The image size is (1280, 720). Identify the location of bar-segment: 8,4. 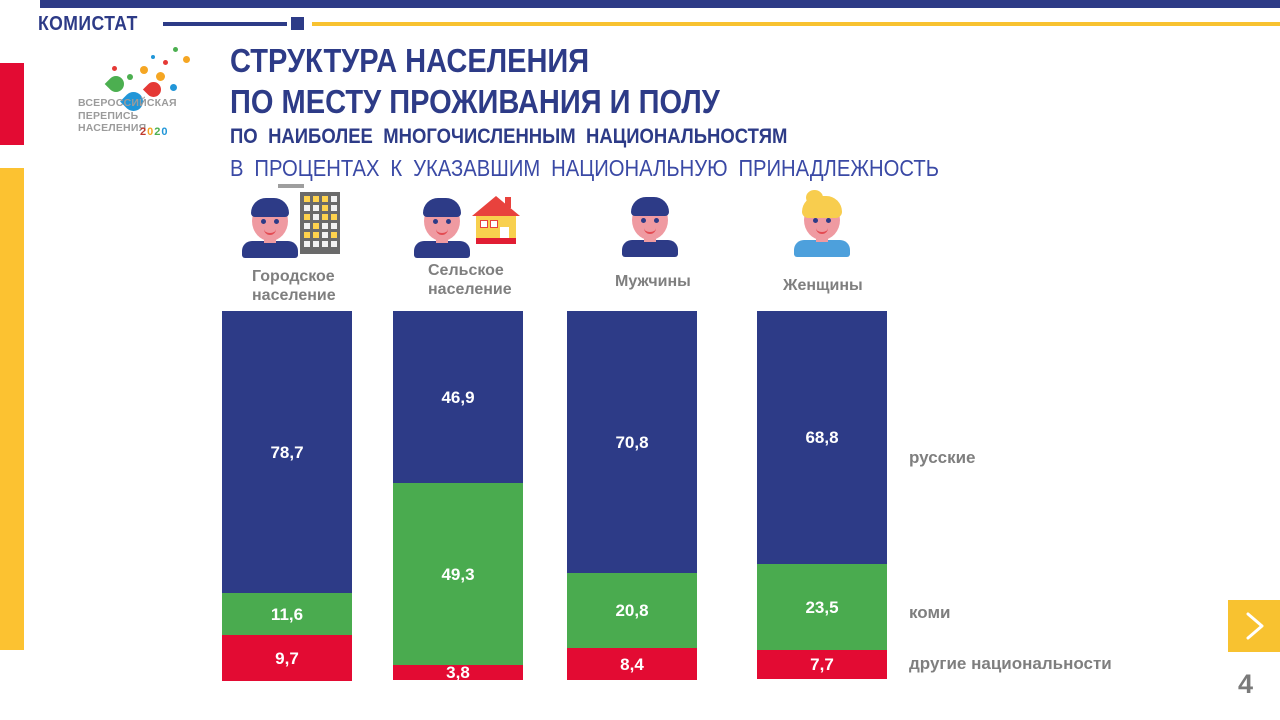
(632, 664).